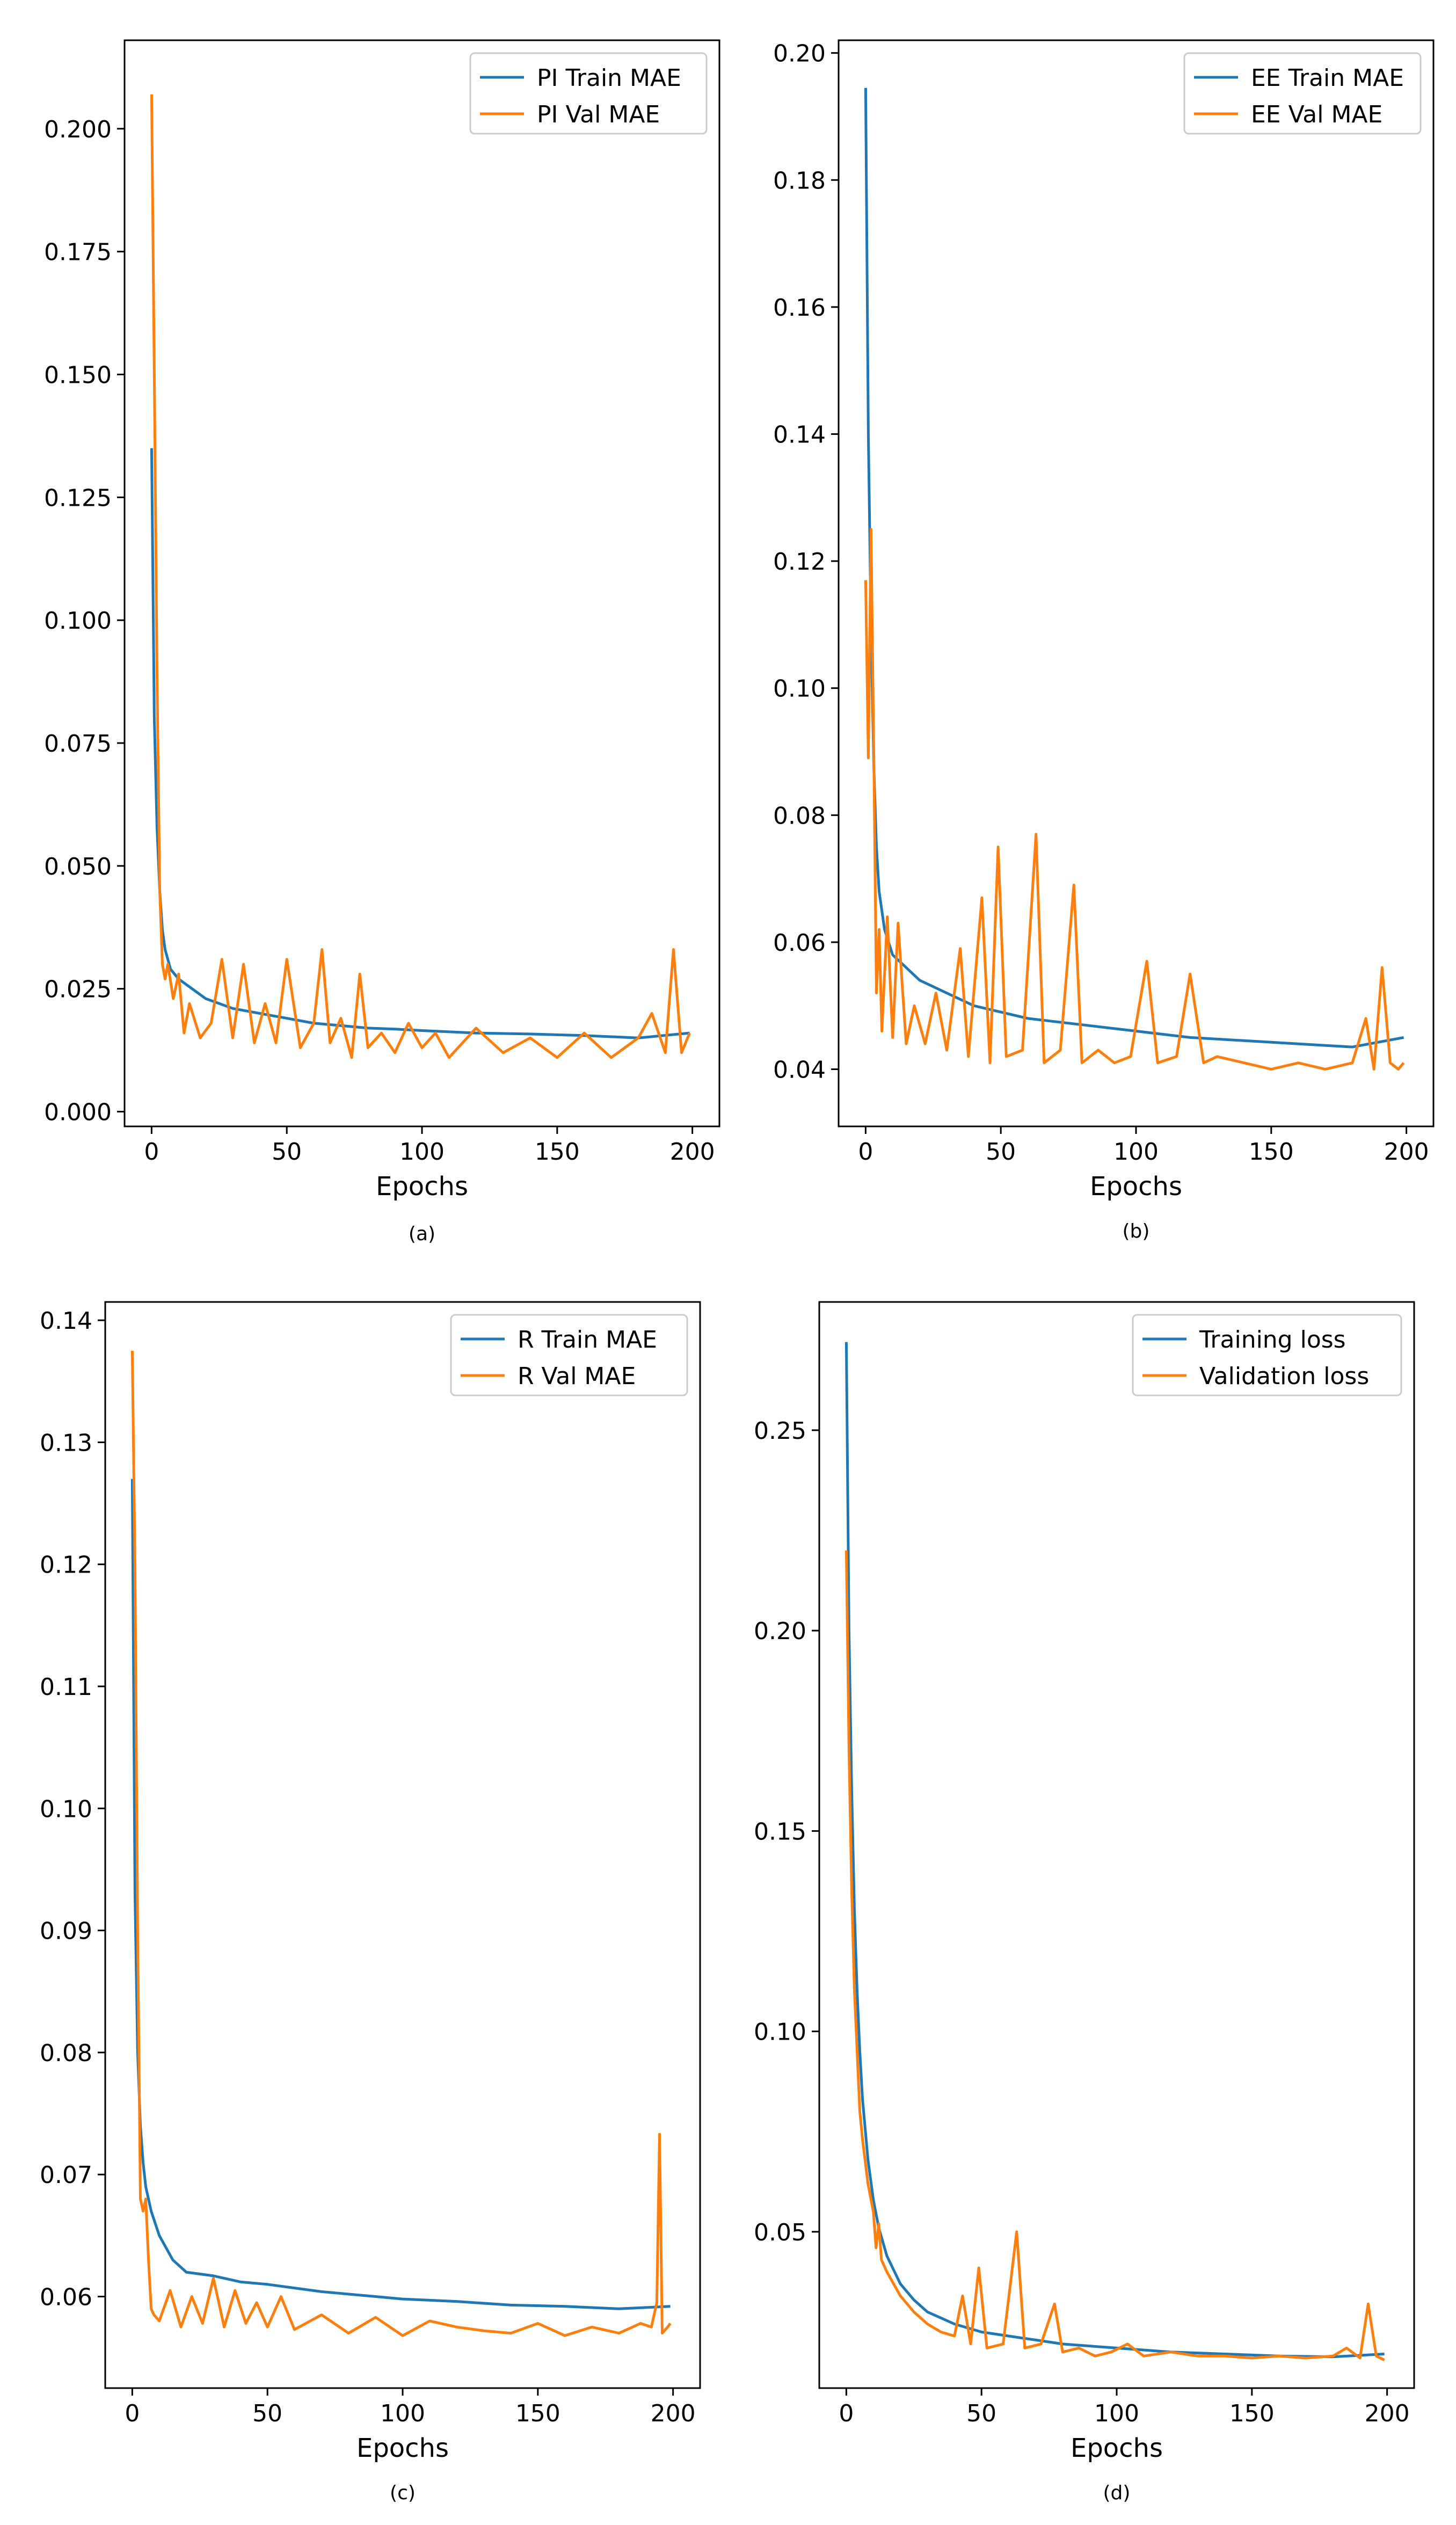  I want to click on y-tick-label: 0.100, so click(78, 621).